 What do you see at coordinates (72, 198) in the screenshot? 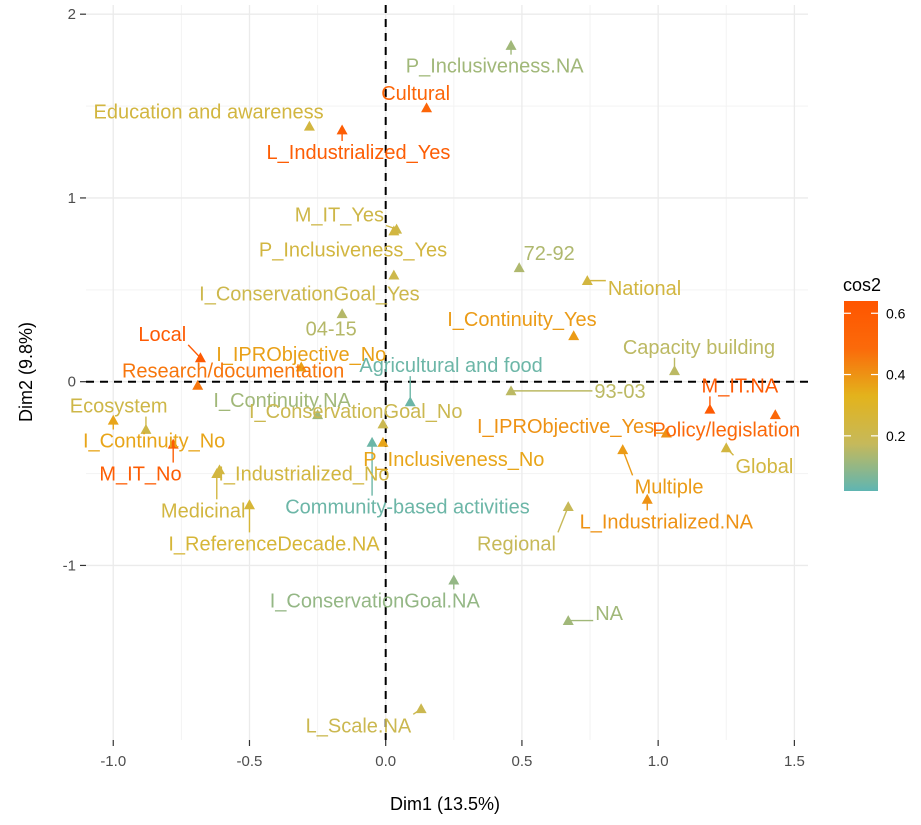
I see `y-tick-label: 1` at bounding box center [72, 198].